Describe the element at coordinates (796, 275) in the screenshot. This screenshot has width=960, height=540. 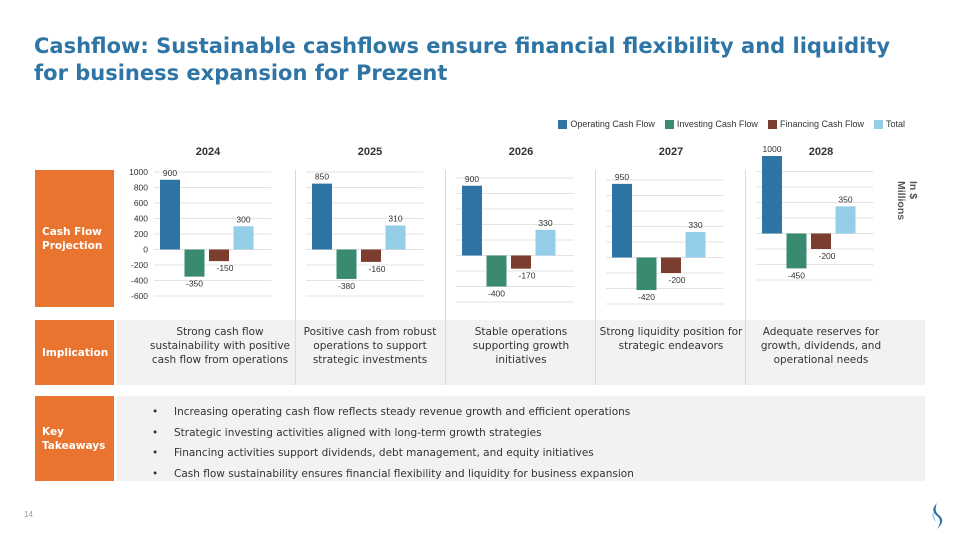
I see `data-label: -450` at that location.